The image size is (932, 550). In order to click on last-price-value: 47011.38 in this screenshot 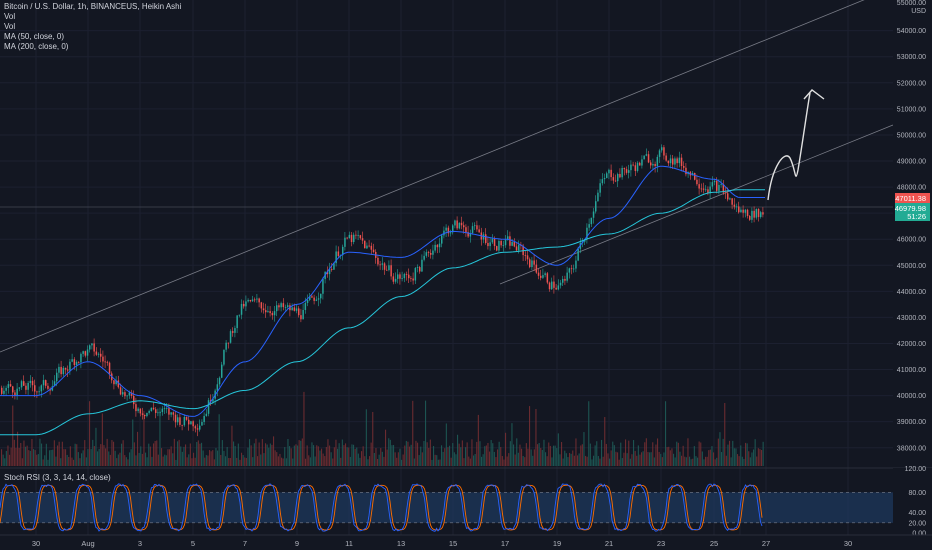, I will do `click(910, 198)`.